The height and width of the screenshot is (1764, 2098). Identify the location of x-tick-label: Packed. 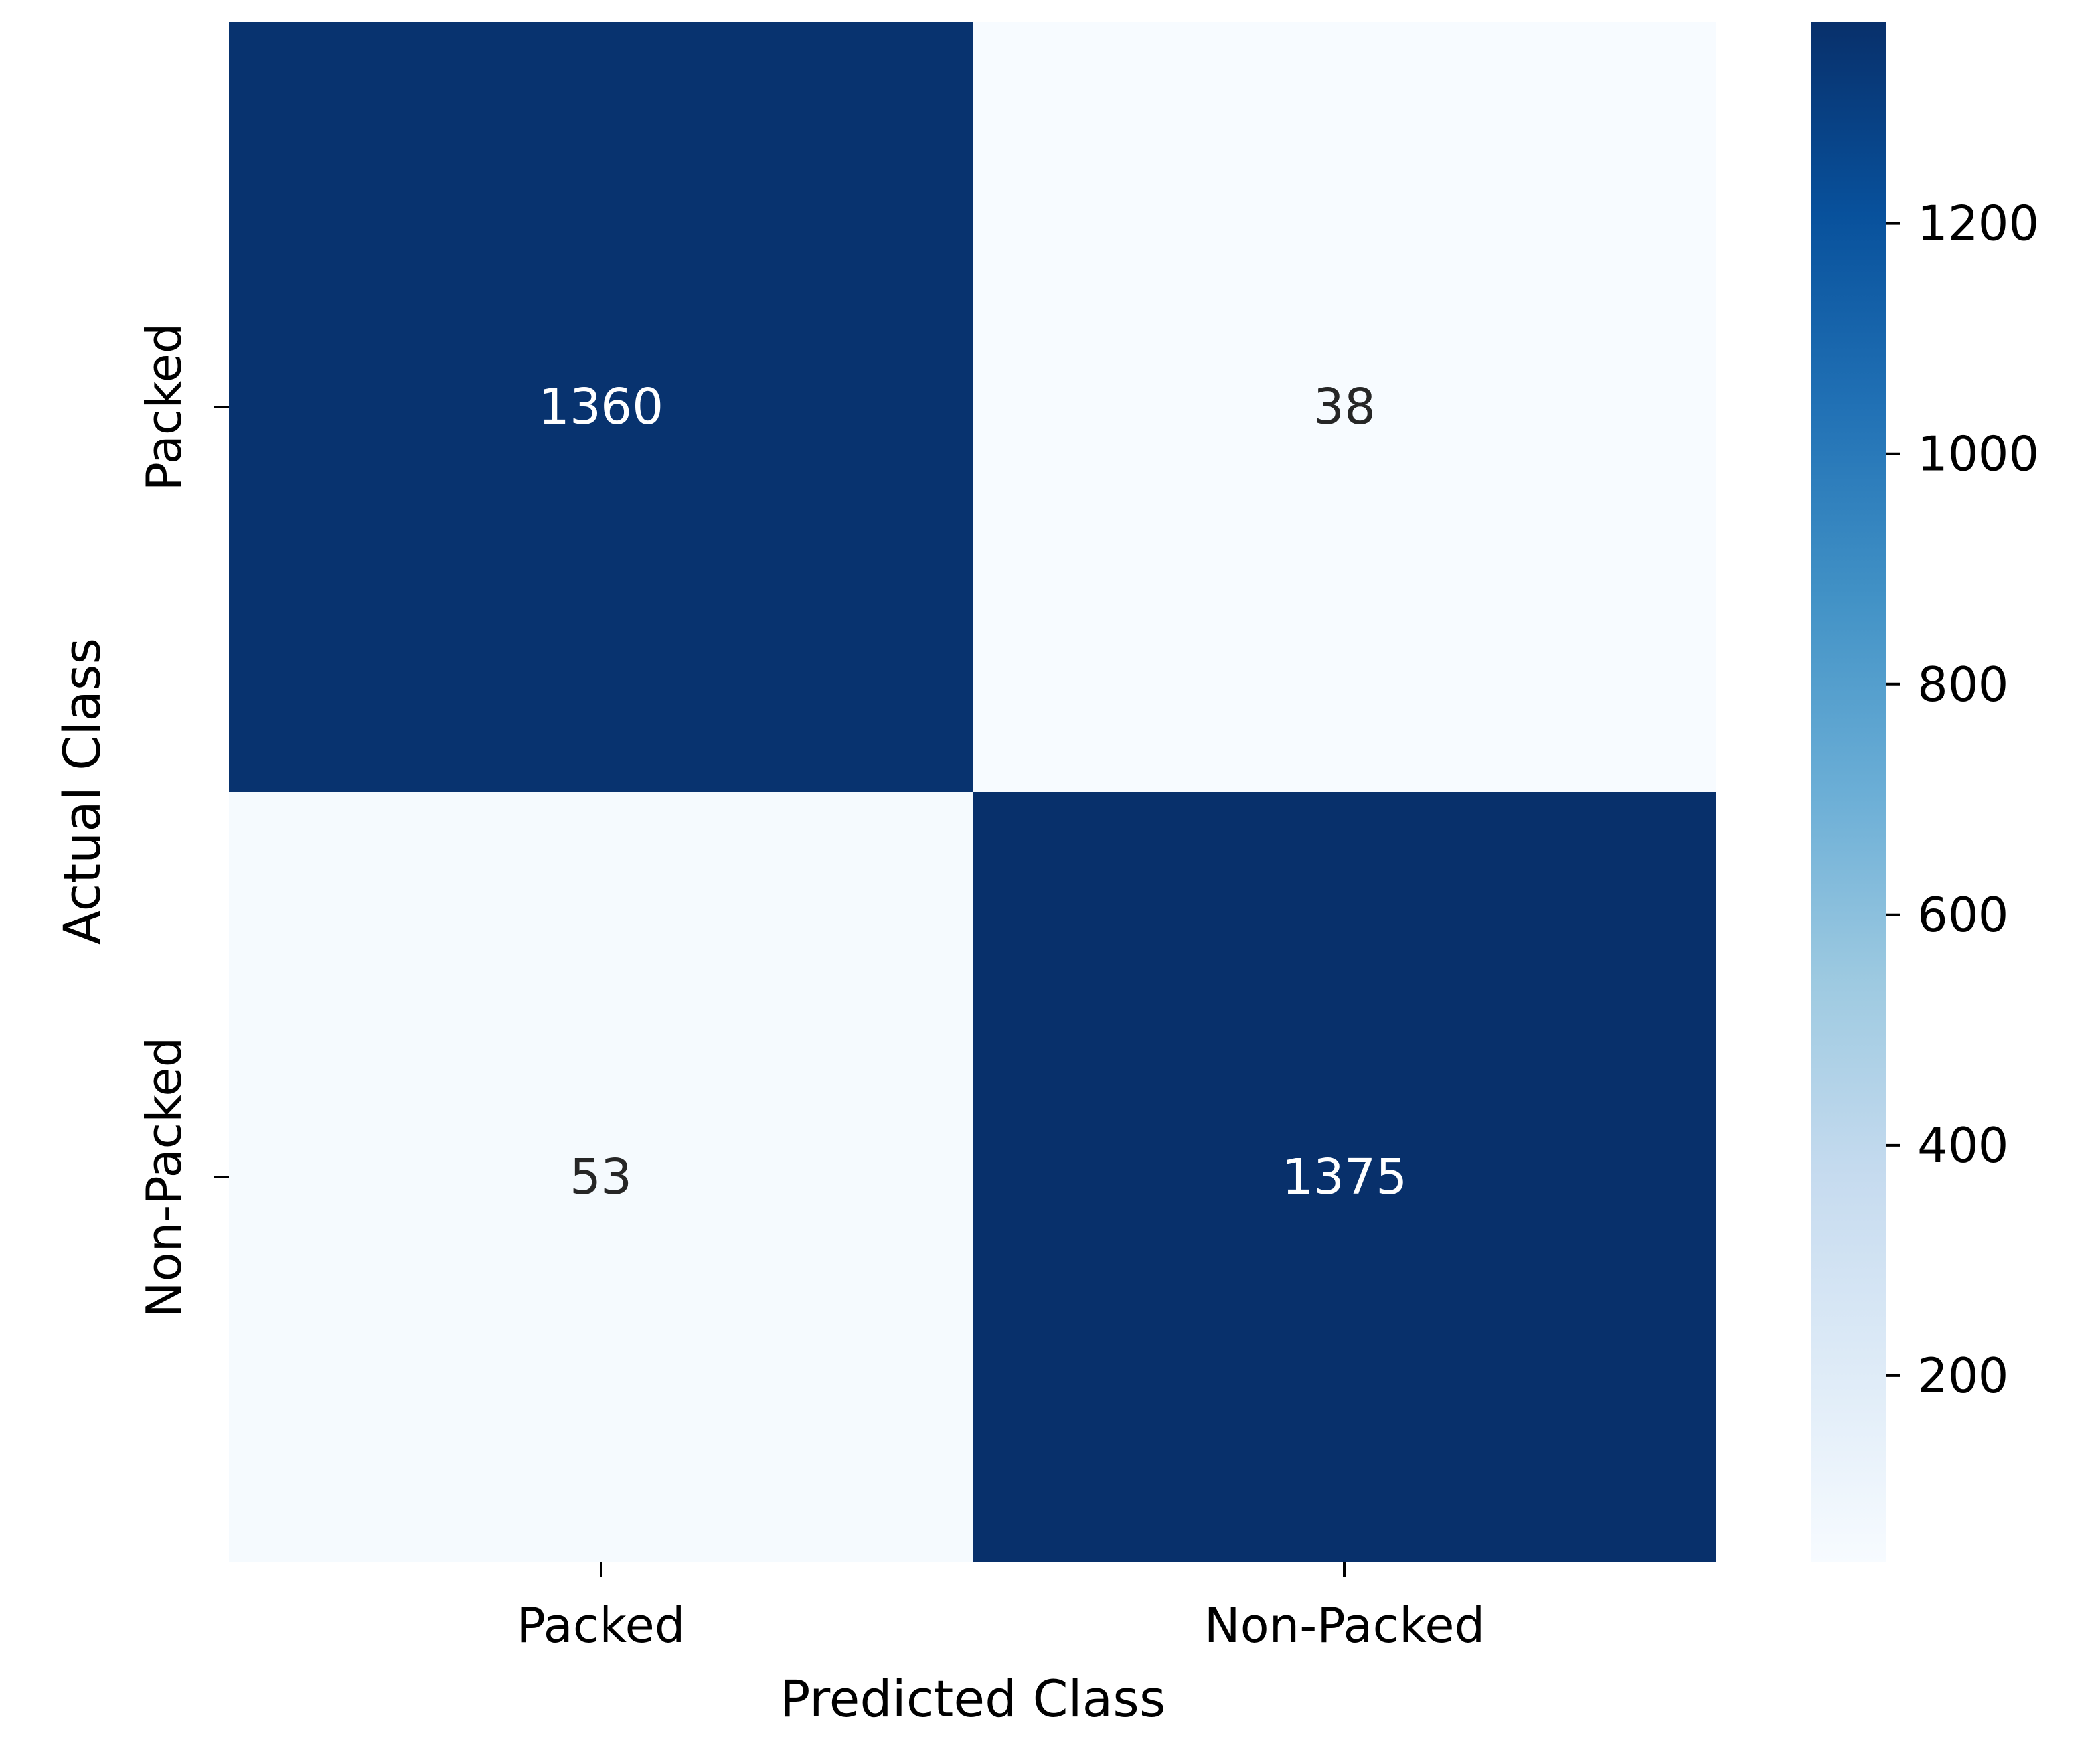
(601, 1625).